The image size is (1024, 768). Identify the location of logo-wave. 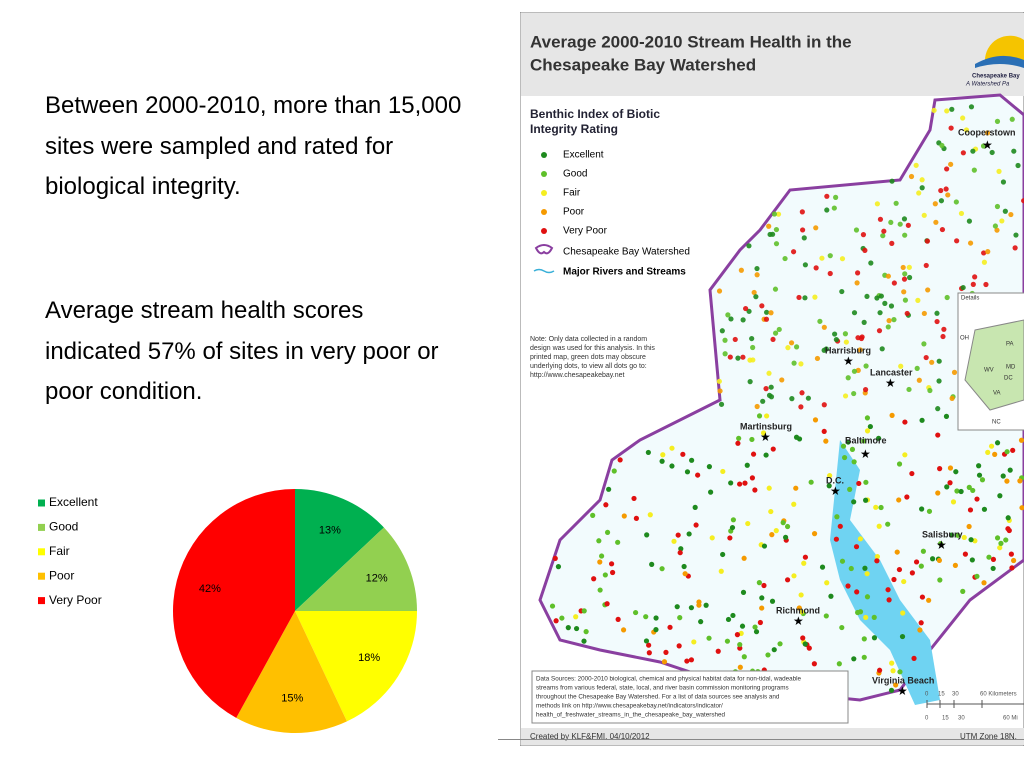
(999, 61).